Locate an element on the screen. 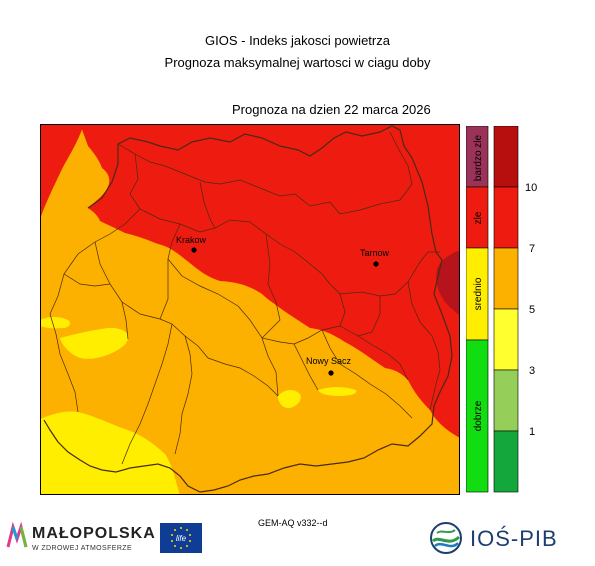 This screenshot has width=595, height=566. yellow-zone-west is located at coordinates (94, 343).